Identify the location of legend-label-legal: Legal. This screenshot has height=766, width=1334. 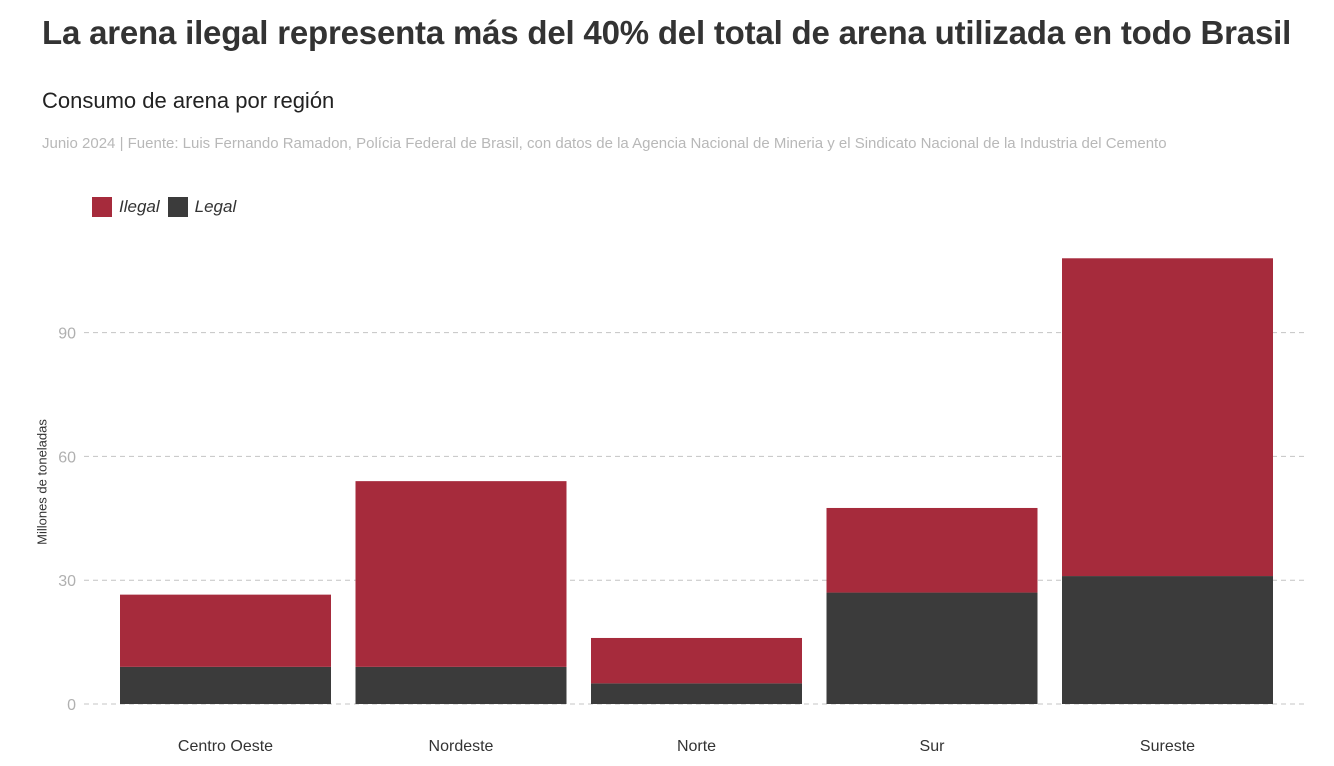
(215, 206).